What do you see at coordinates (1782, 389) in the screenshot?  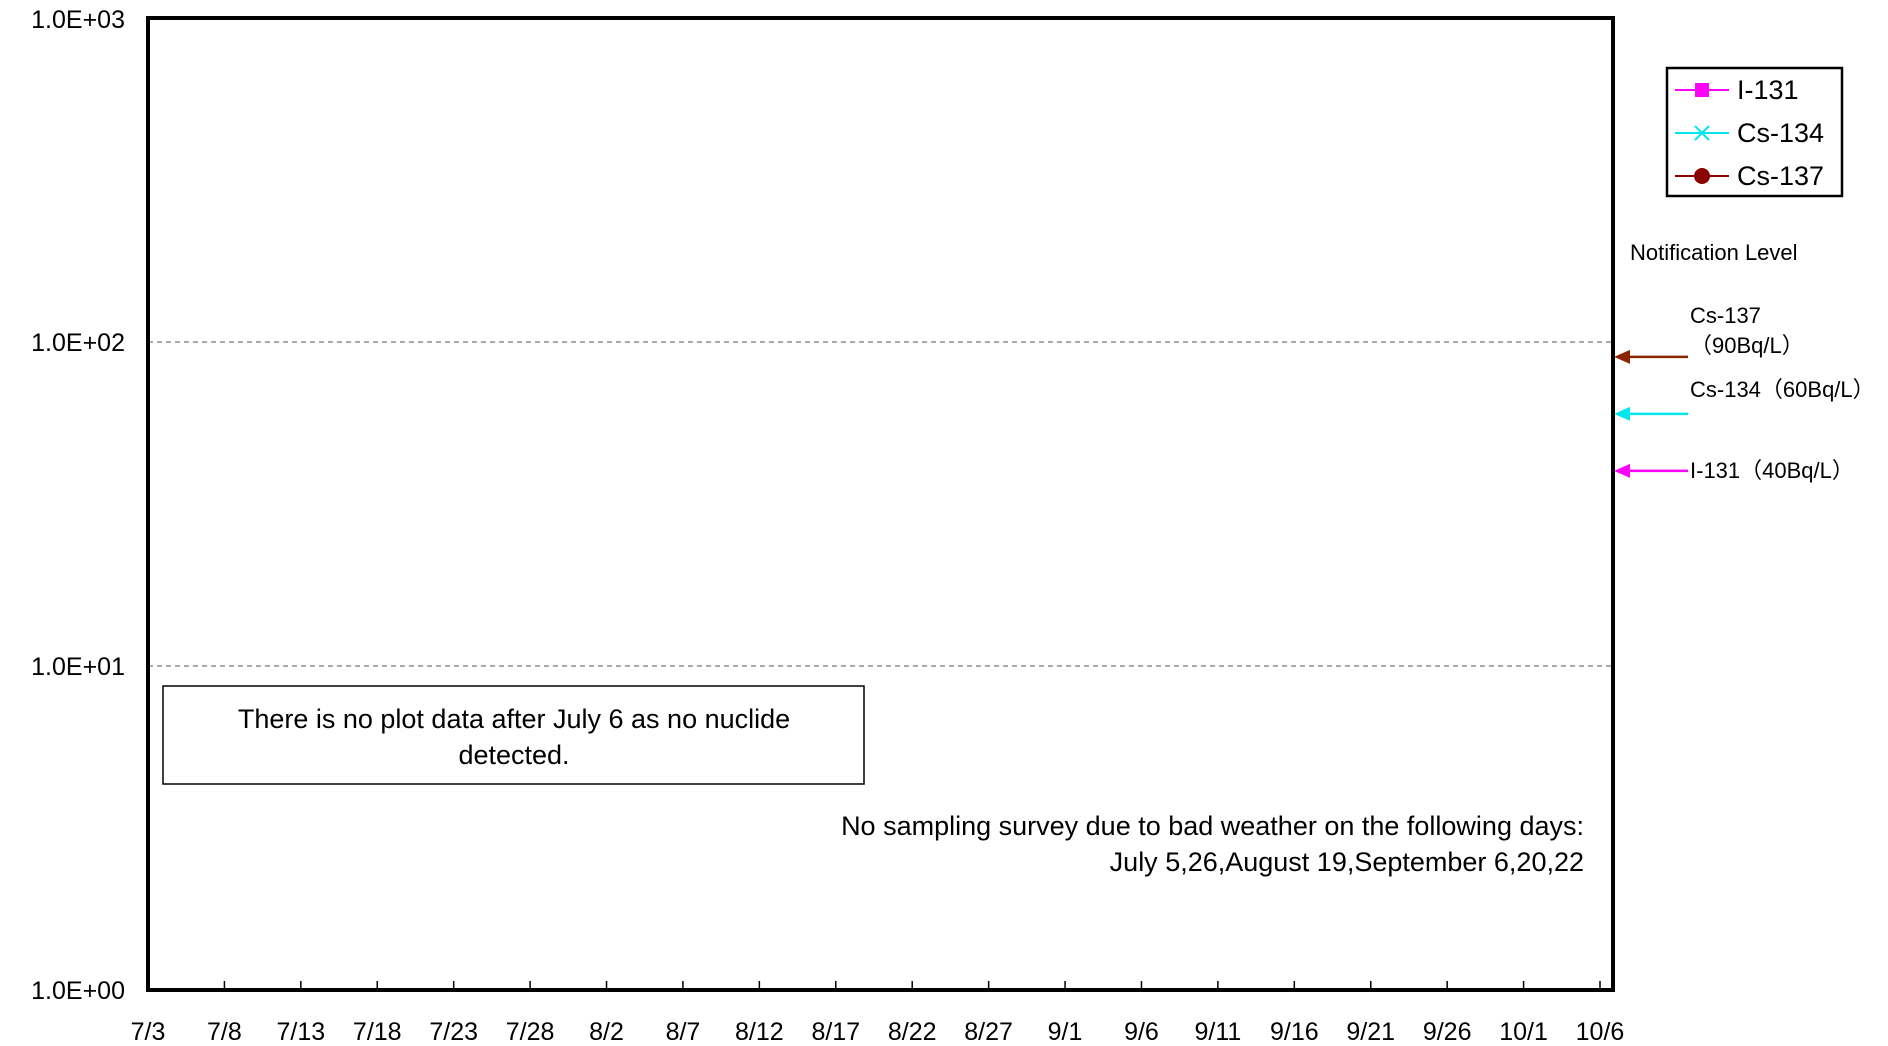 I see `notification-label: Cs-134（60Bq/L）` at bounding box center [1782, 389].